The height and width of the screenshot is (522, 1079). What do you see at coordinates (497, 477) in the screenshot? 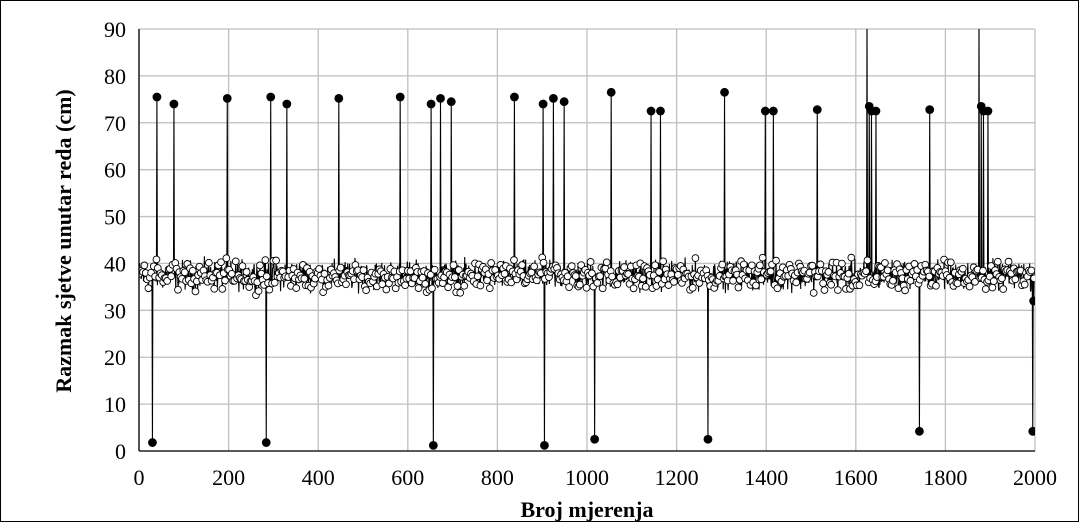
I see `x-tick-label: 800` at bounding box center [497, 477].